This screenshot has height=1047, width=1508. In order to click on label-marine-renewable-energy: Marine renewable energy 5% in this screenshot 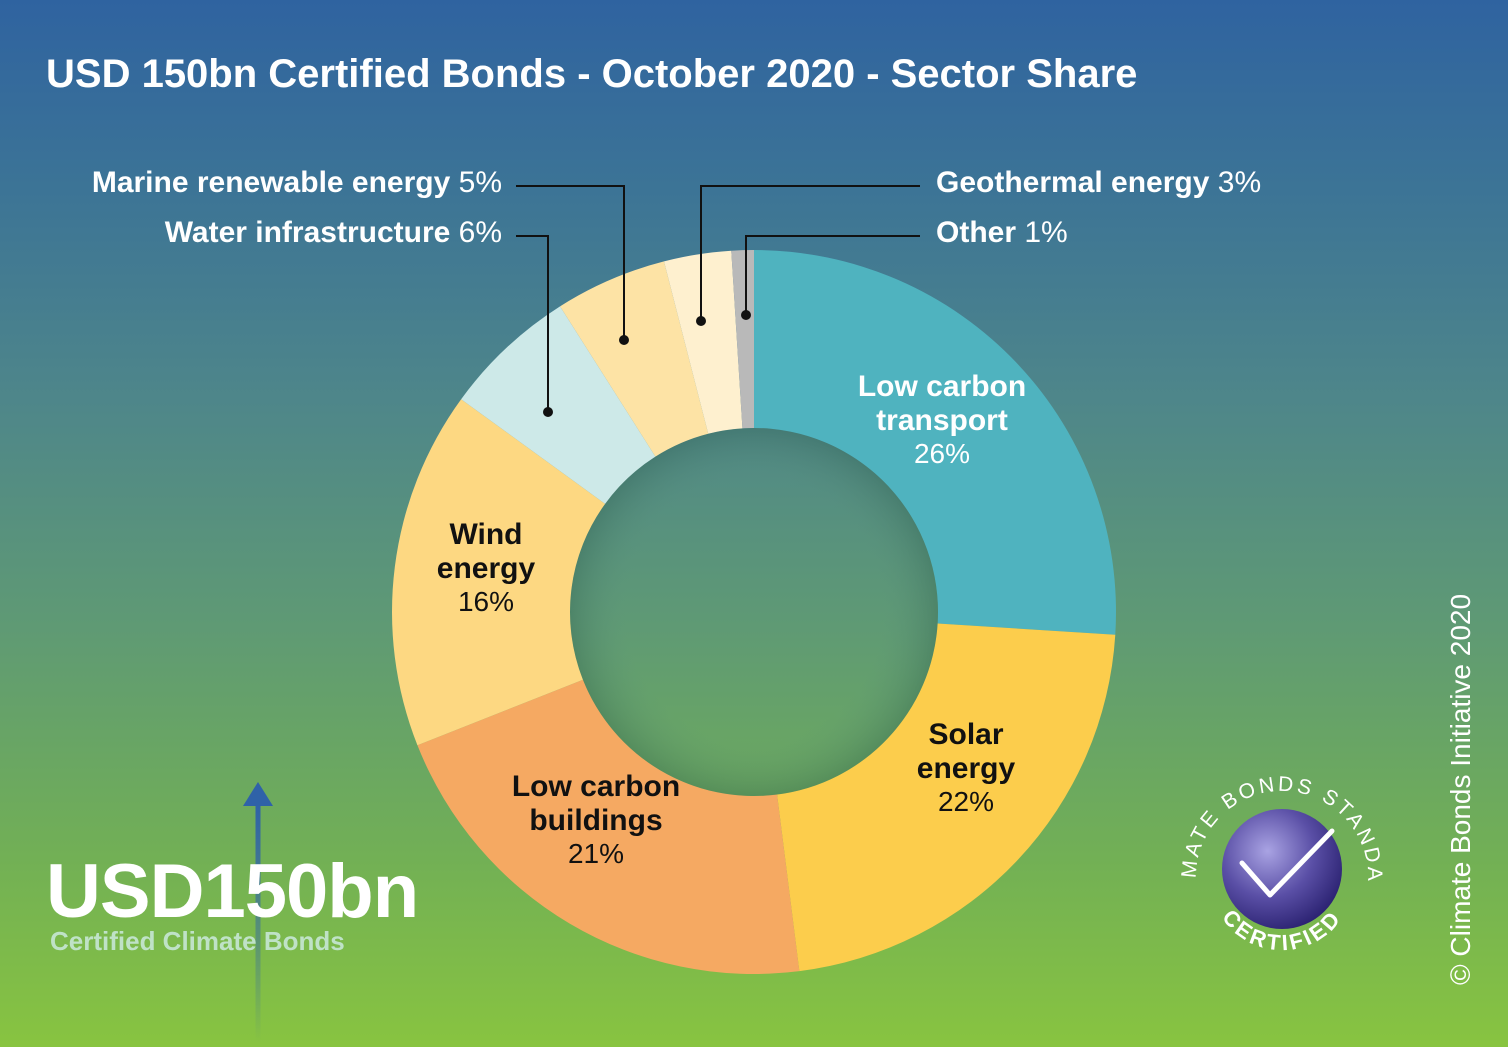, I will do `click(297, 183)`.